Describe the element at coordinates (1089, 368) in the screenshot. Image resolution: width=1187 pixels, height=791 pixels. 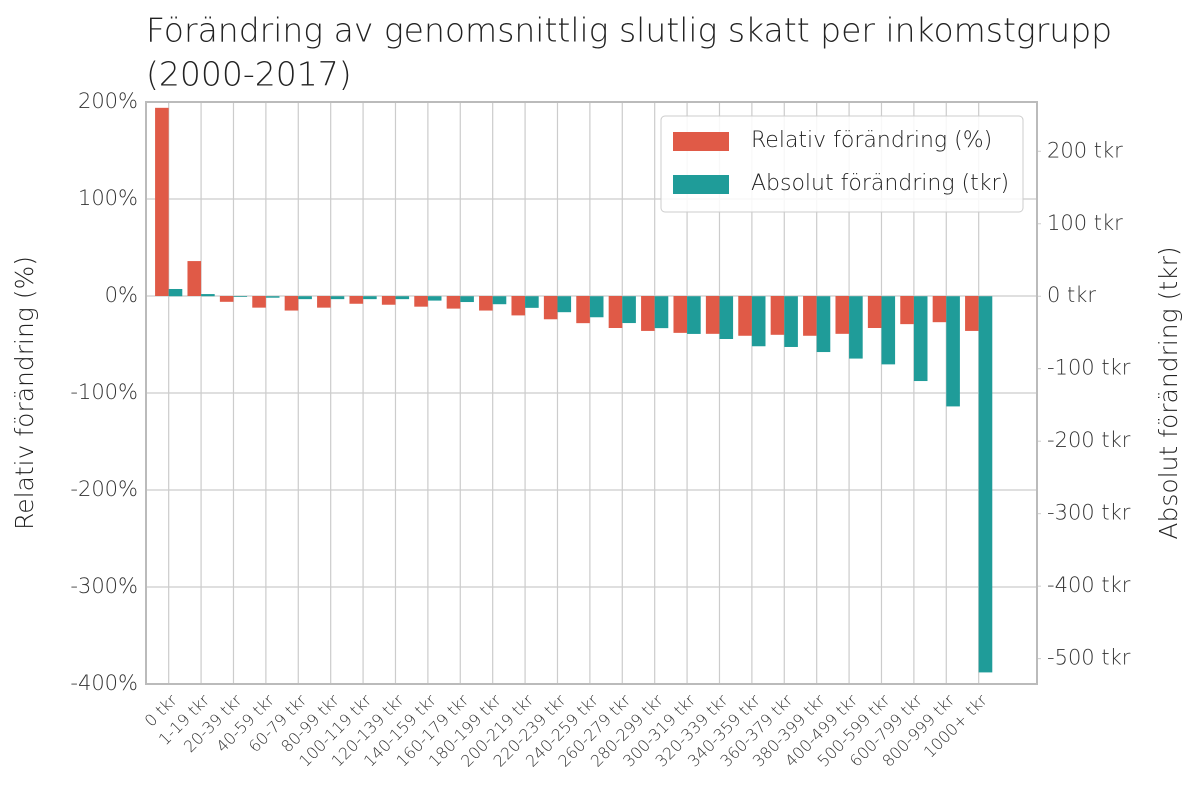
I see `y2-tick-label: -100 tkr` at that location.